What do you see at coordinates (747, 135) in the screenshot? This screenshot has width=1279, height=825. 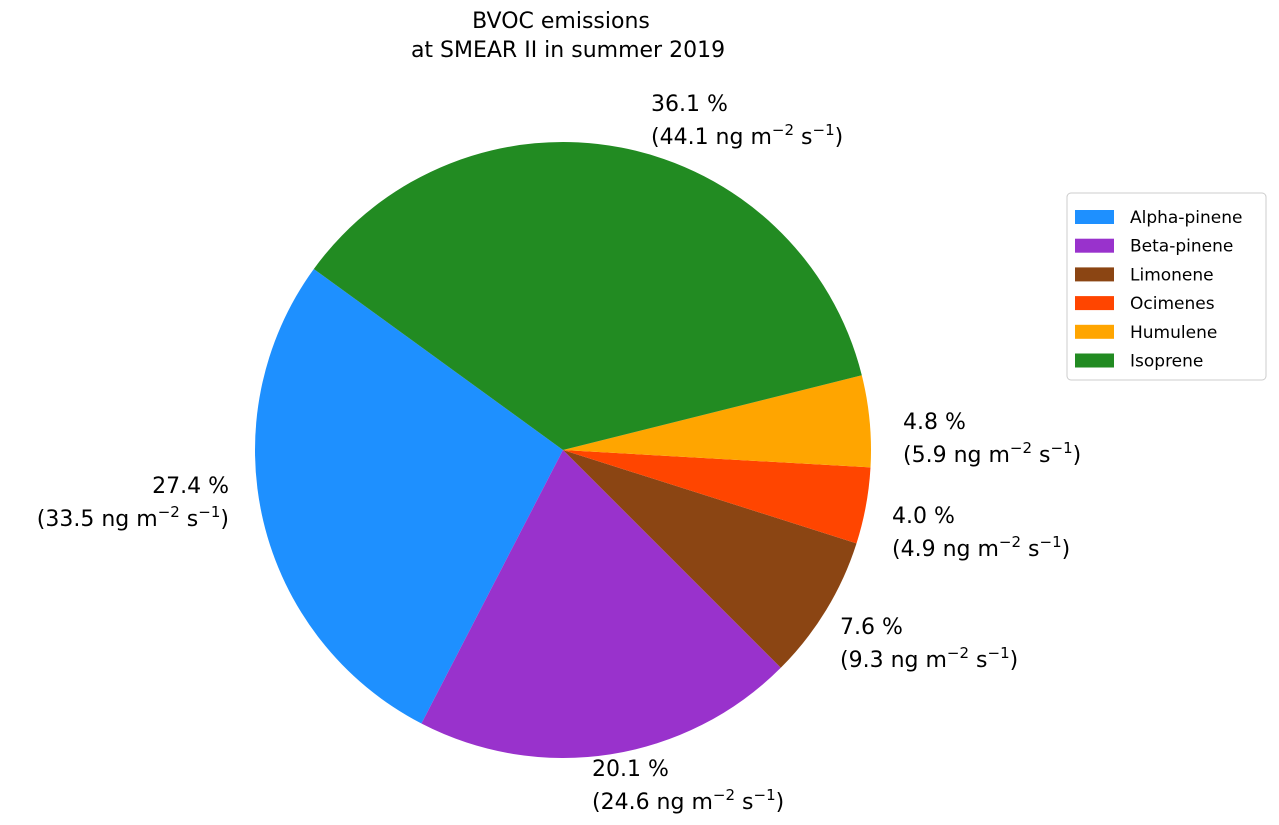 I see `slice-value-label: (44.1 ng m−2 s−1)` at bounding box center [747, 135].